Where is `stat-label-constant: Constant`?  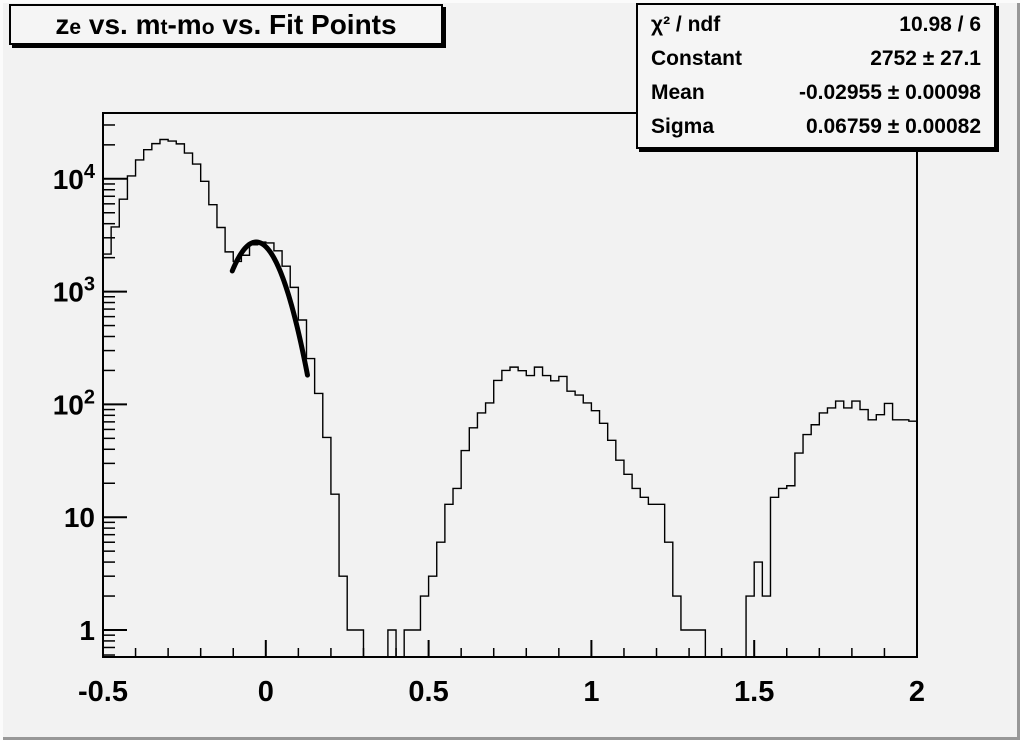
stat-label-constant: Constant is located at coordinates (696, 58).